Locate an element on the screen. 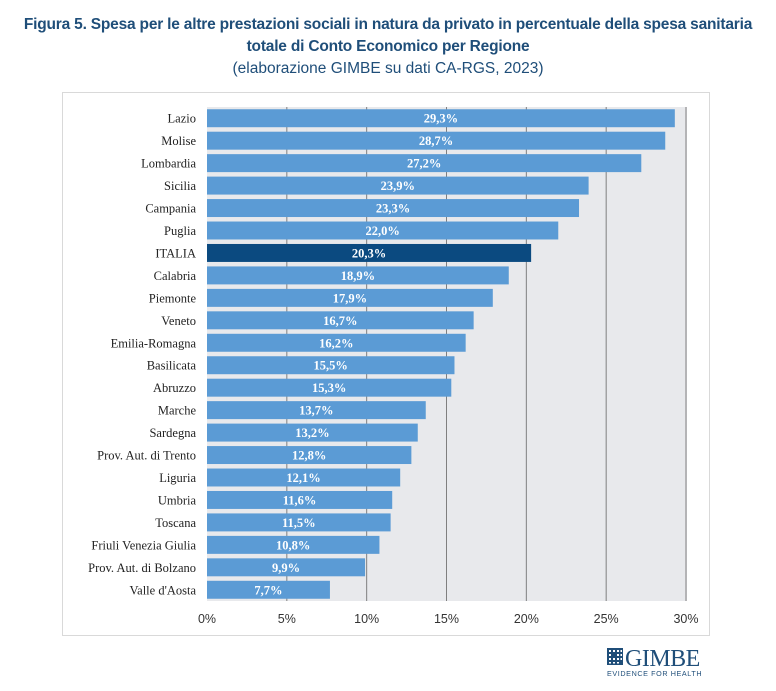 The image size is (776, 691). bar-value-label: 11,5% is located at coordinates (299, 523).